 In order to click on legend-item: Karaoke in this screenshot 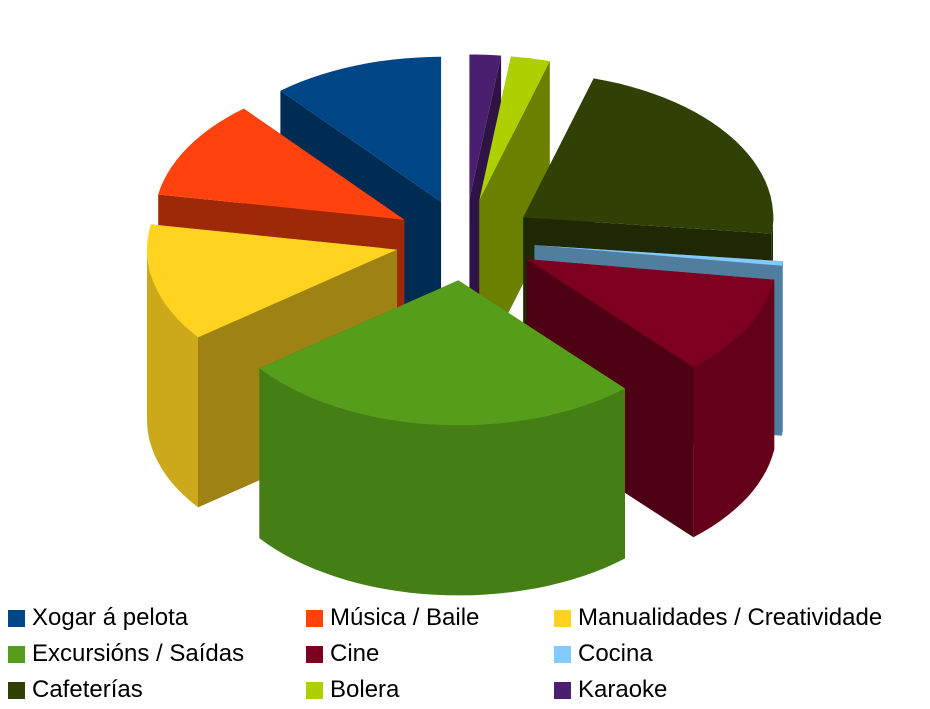, I will do `click(610, 690)`.